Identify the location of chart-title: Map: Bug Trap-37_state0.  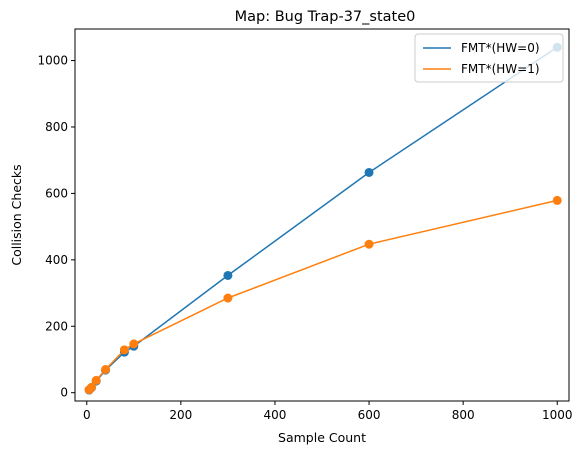
(325, 17).